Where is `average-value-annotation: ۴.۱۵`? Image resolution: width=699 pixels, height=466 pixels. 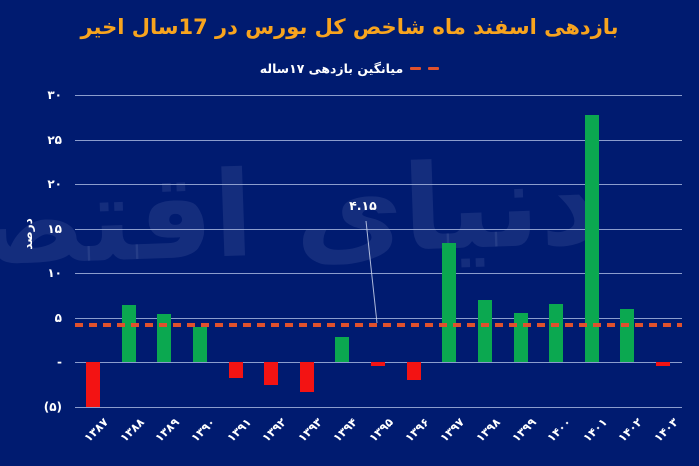 average-value-annotation: ۴.۱۵ is located at coordinates (363, 205).